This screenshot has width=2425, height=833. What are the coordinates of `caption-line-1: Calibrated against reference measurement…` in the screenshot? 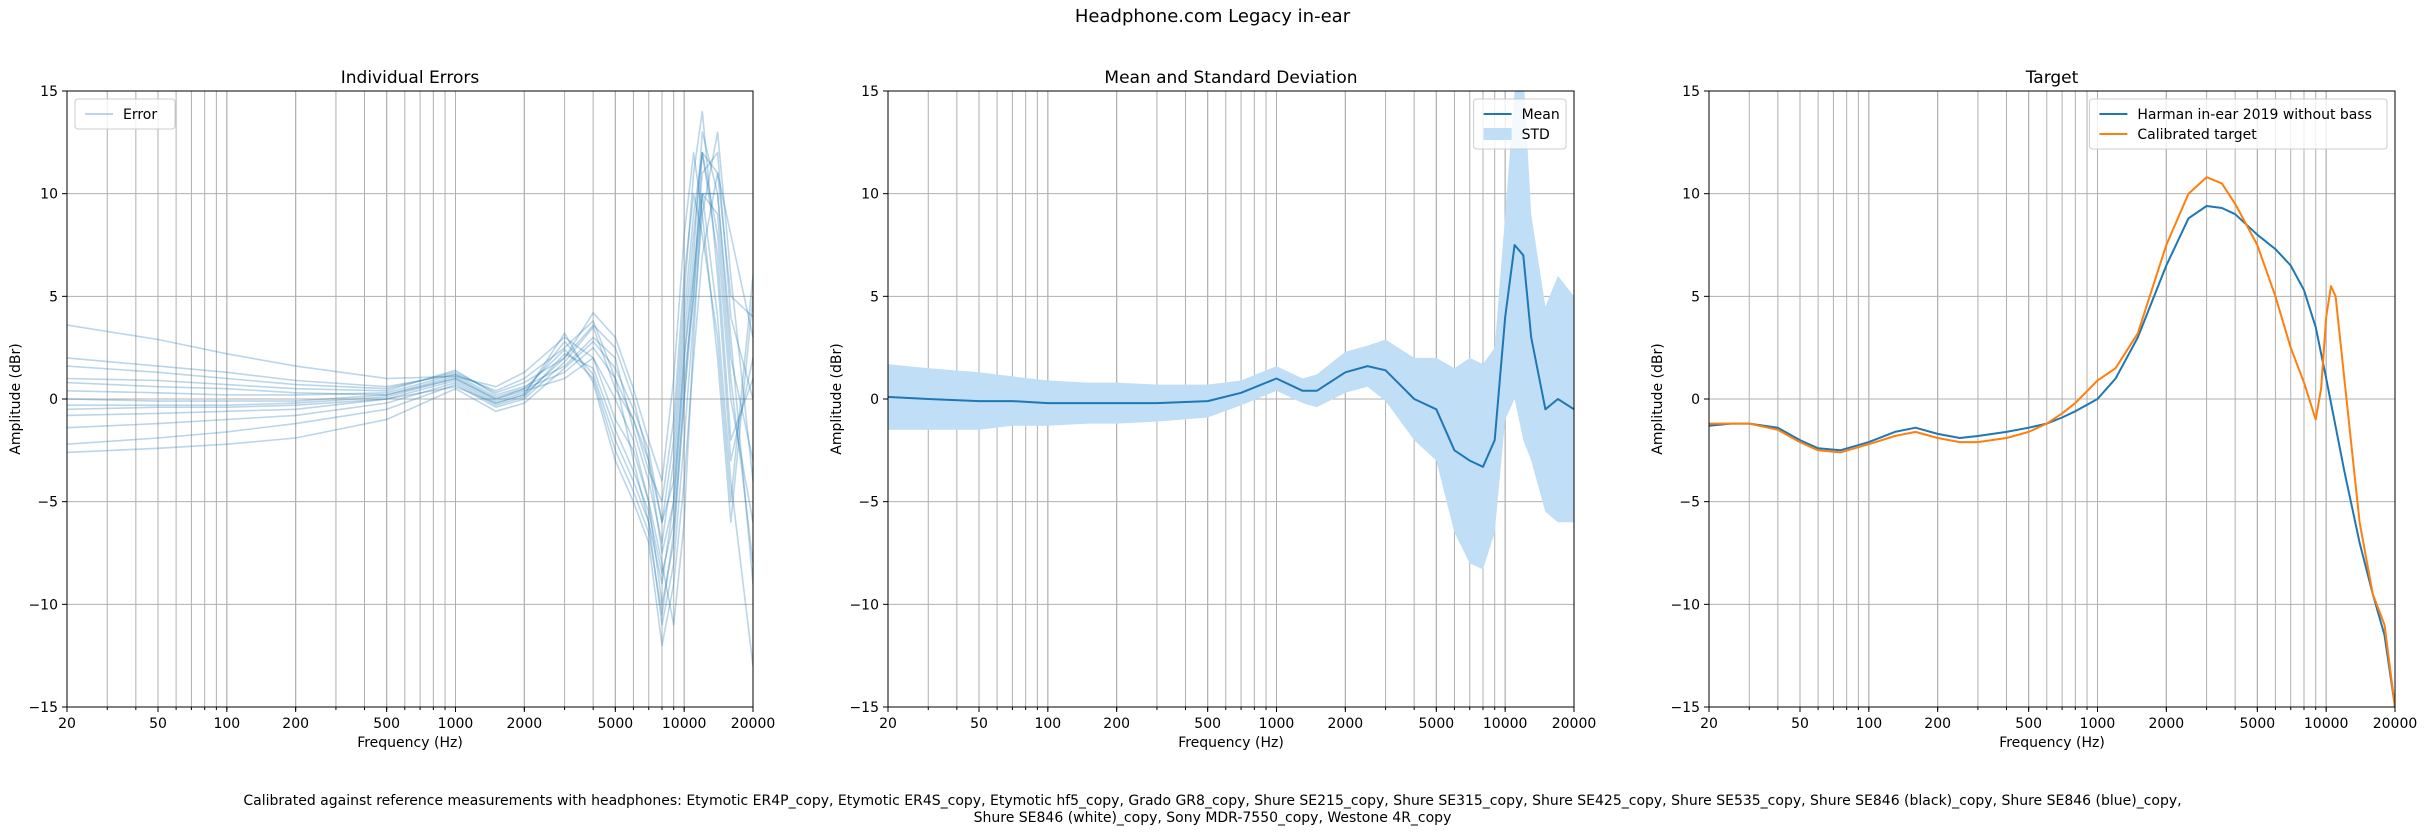 It's located at (1212, 801).